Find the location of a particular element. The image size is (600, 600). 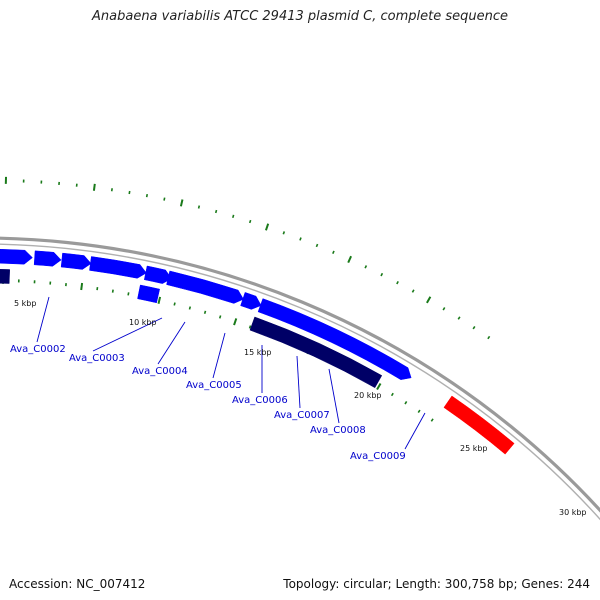

gene-arrow-ava-c0003 is located at coordinates (47, 258).